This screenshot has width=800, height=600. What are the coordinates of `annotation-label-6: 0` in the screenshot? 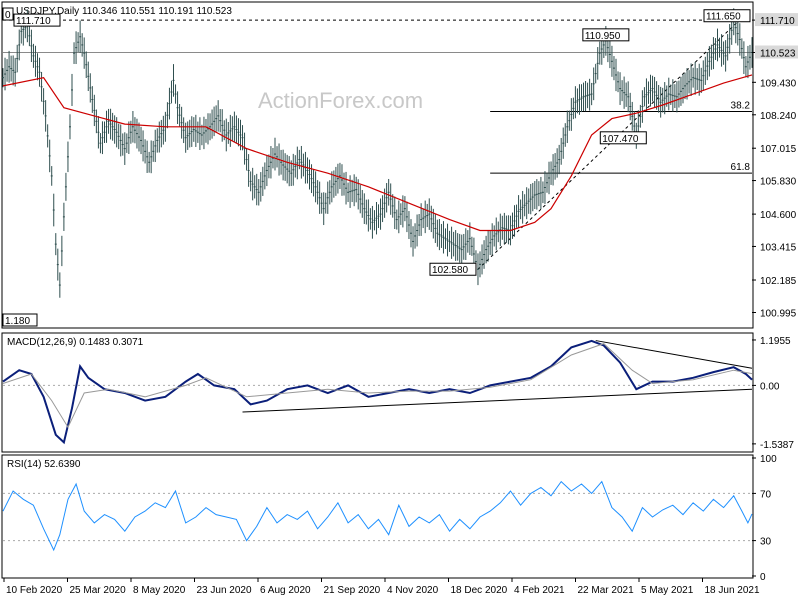 It's located at (8, 15).